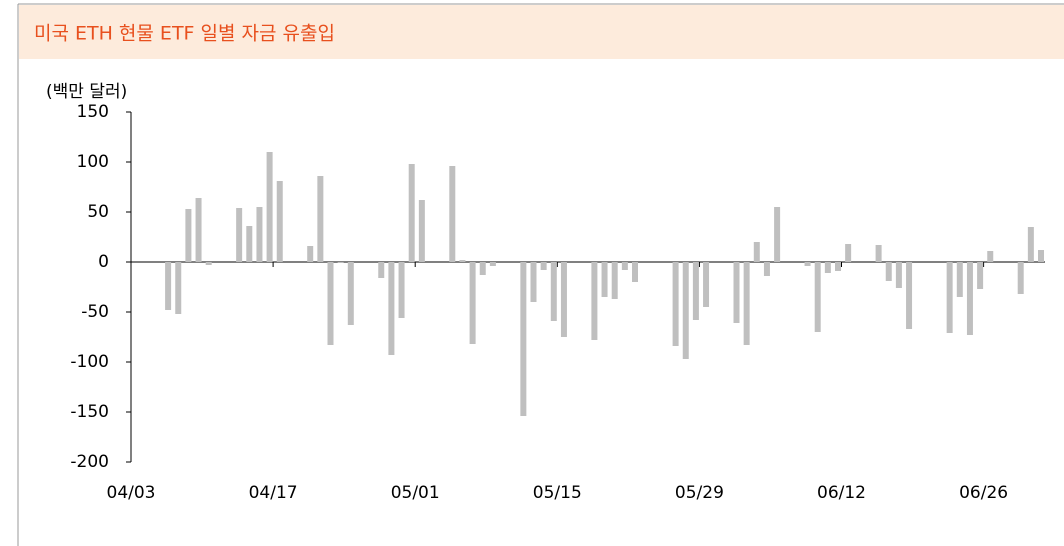  What do you see at coordinates (89, 462) in the screenshot?
I see `y-tick-label: -200` at bounding box center [89, 462].